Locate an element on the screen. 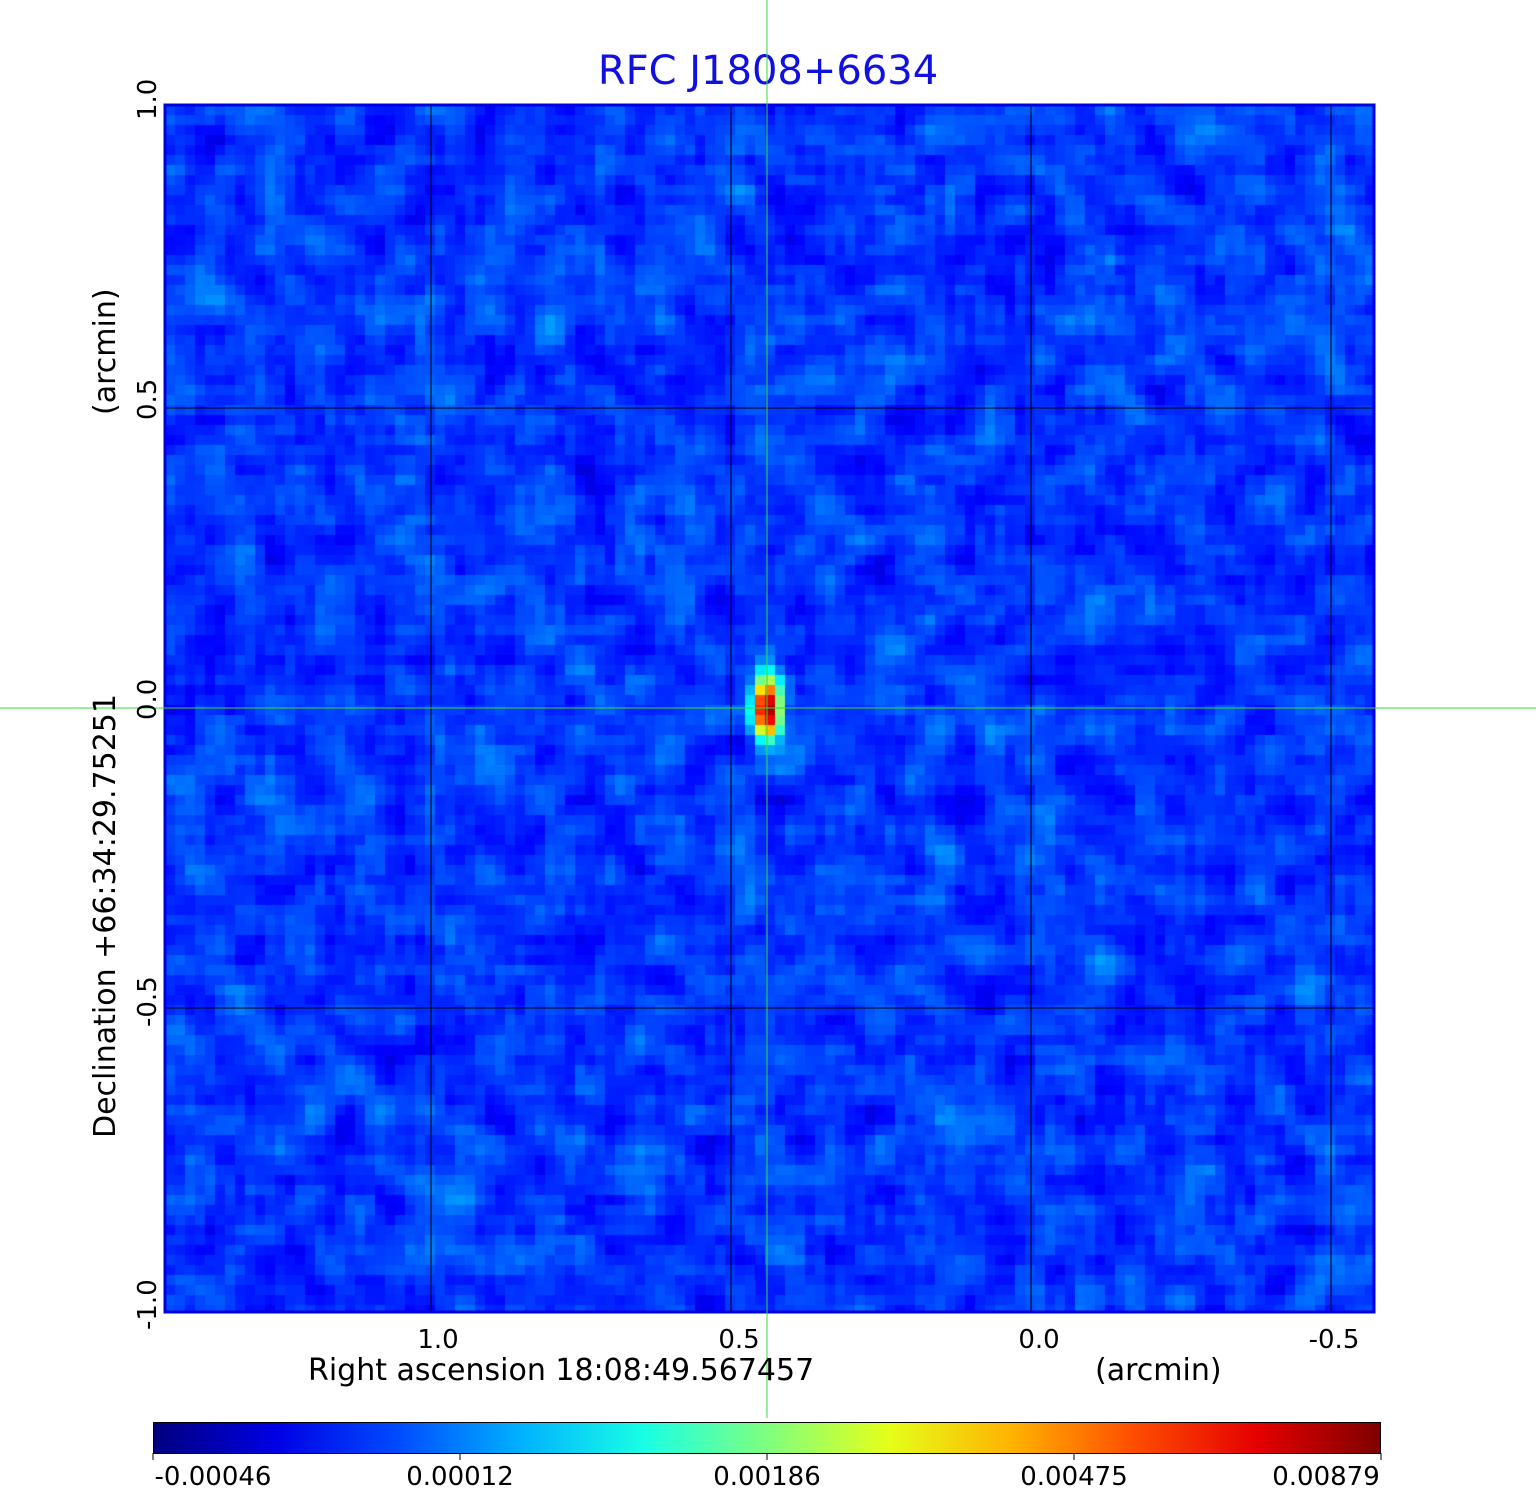 This screenshot has width=1536, height=1511. y-tick-label: 0.5 is located at coordinates (148, 399).